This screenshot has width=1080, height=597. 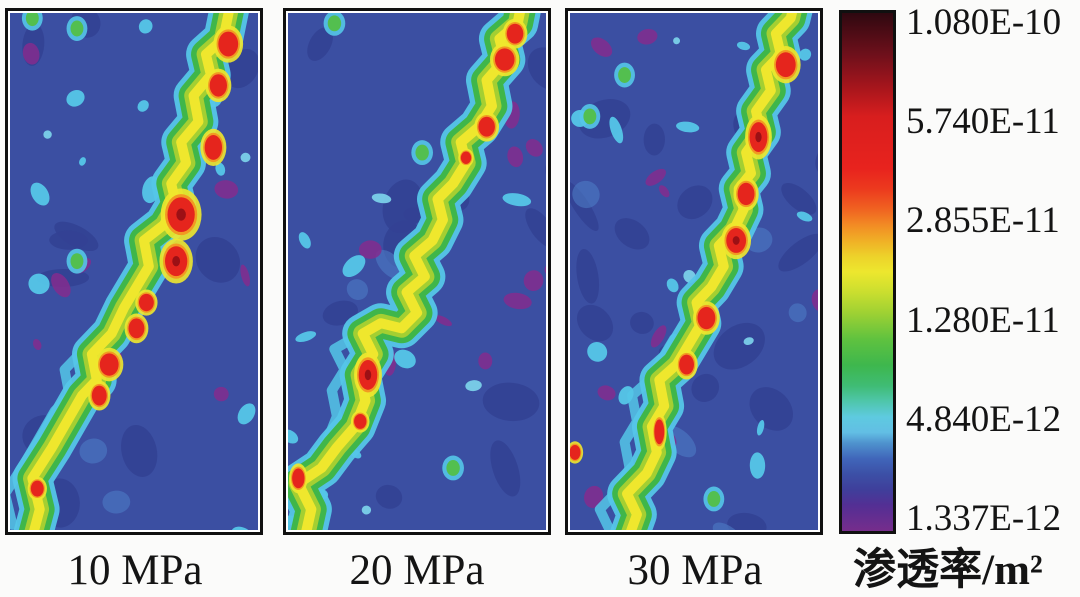 What do you see at coordinates (984, 419) in the screenshot?
I see `colorbar-tick: 4.840E-12` at bounding box center [984, 419].